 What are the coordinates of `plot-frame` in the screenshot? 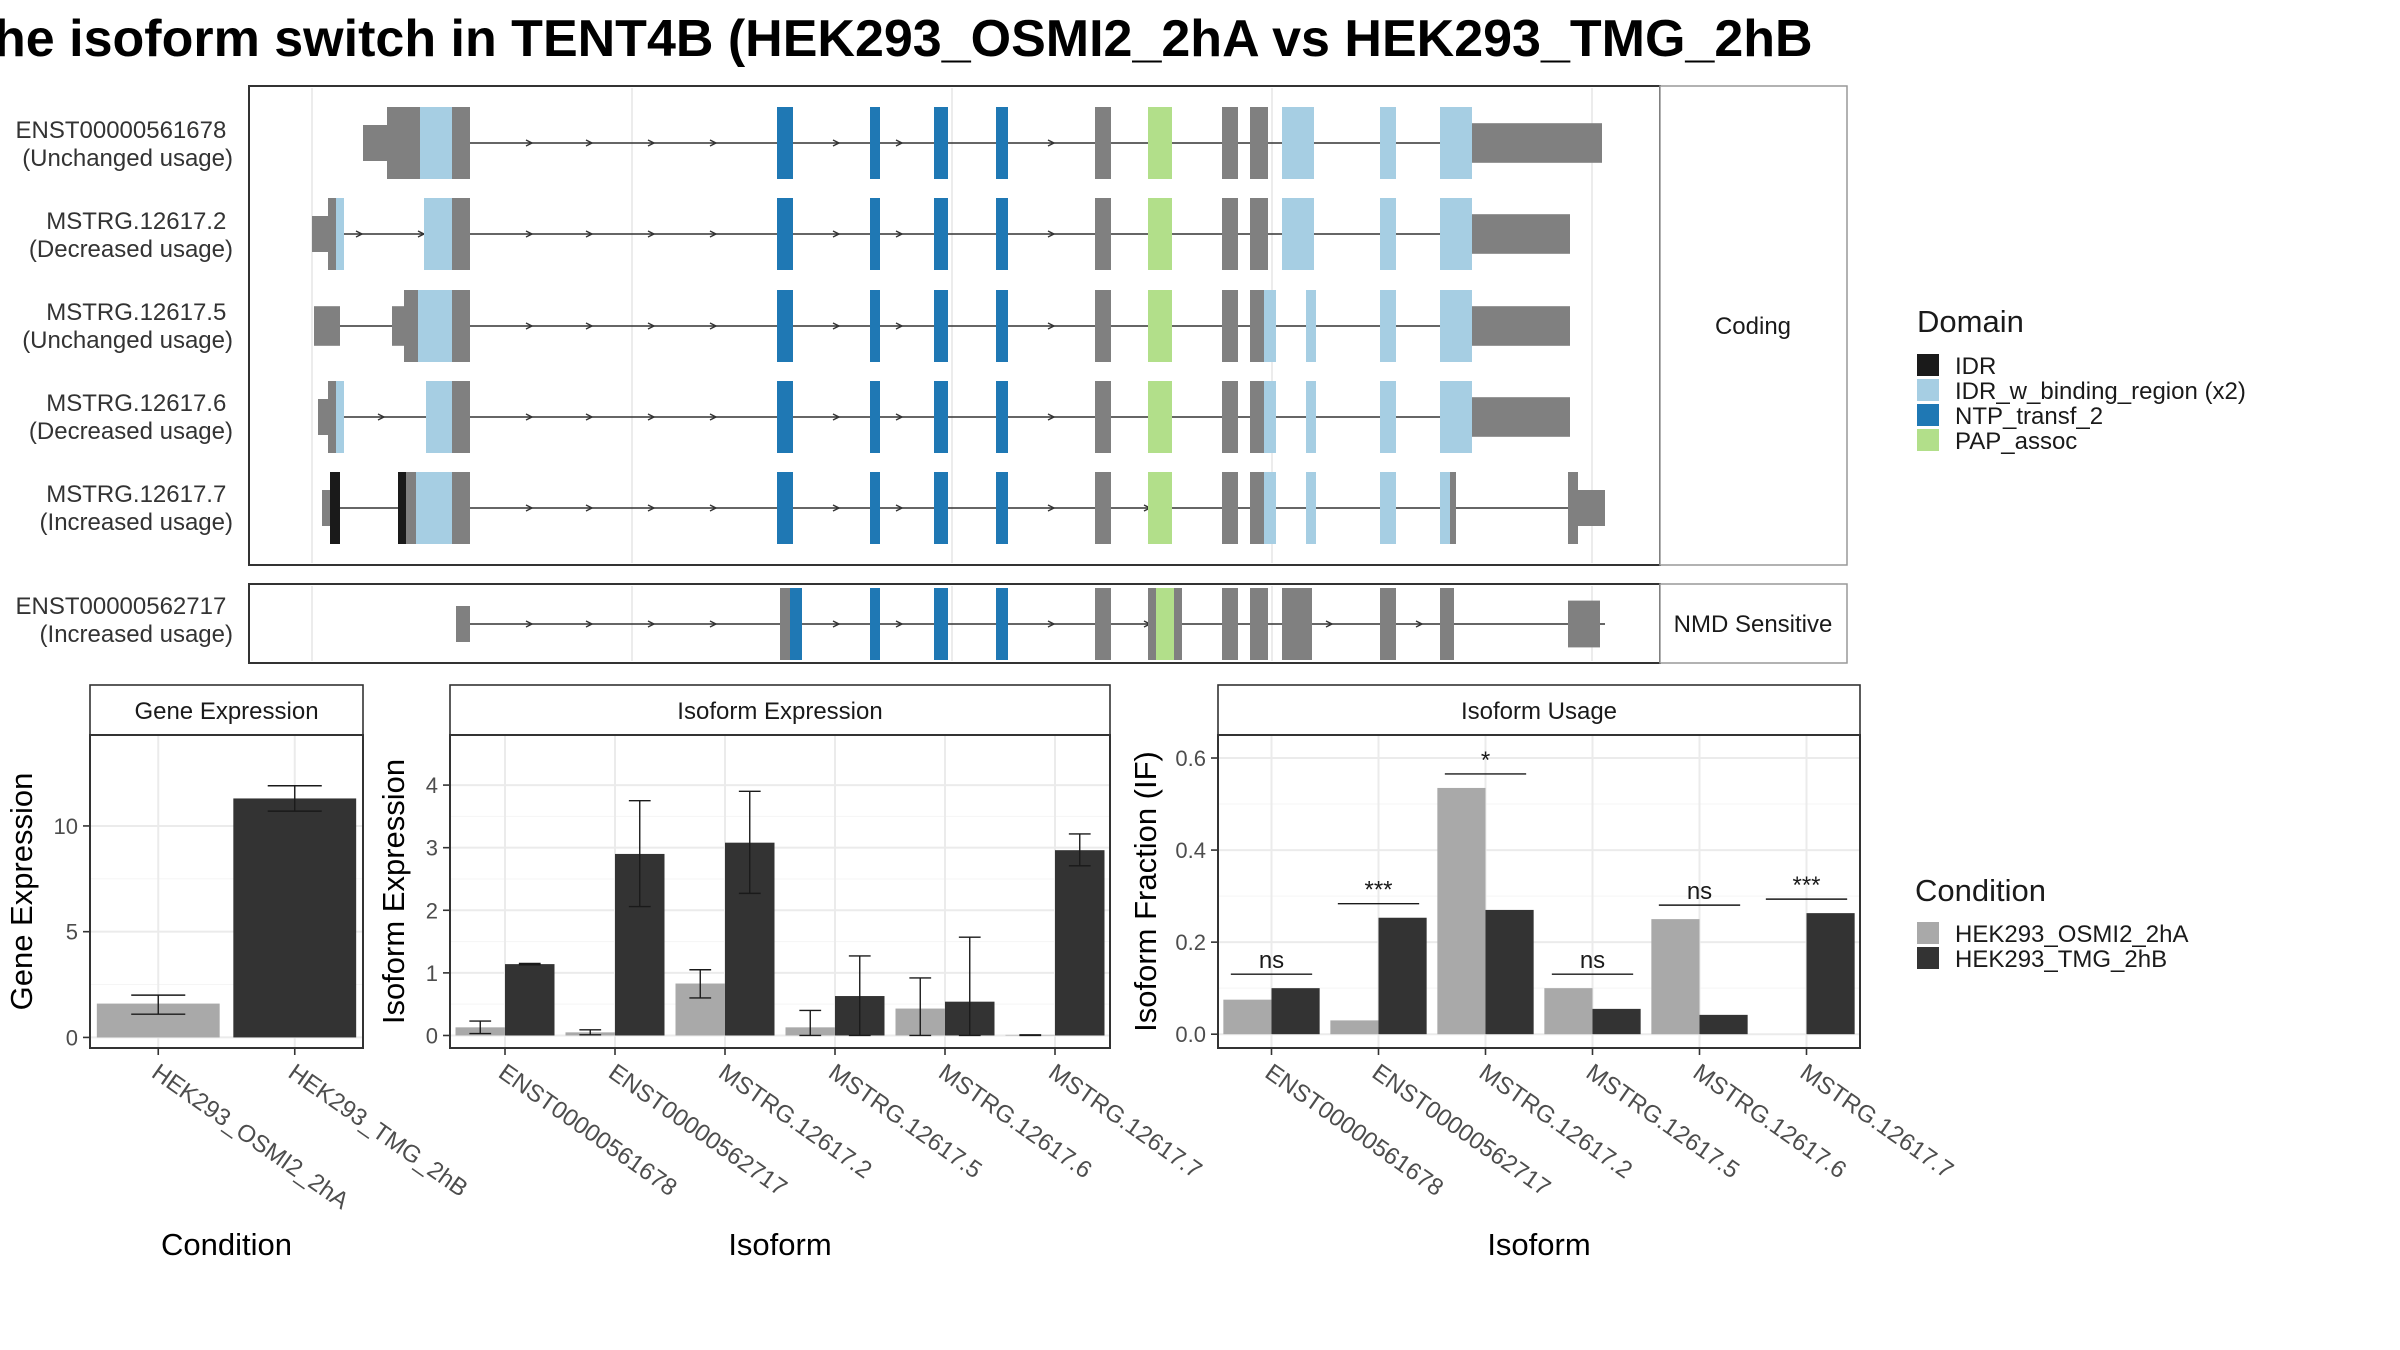 It's located at (780, 891).